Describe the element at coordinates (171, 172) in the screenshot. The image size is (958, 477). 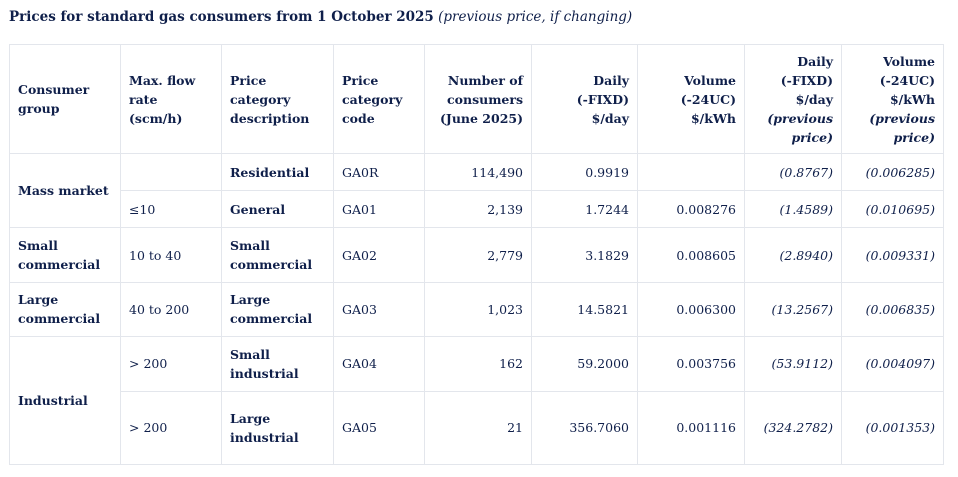
I see `cell-max-flow` at that location.